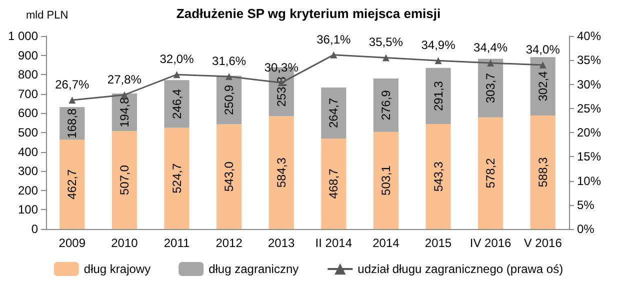 This screenshot has width=617, height=285. I want to click on y2-tick-label: 5%, so click(586, 205).